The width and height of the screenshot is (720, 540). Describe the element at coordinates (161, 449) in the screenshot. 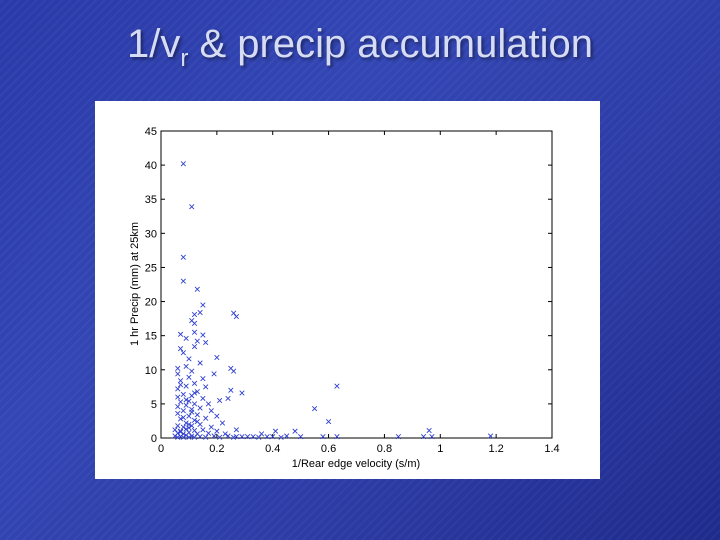

I see `x-tick-label: 0` at that location.